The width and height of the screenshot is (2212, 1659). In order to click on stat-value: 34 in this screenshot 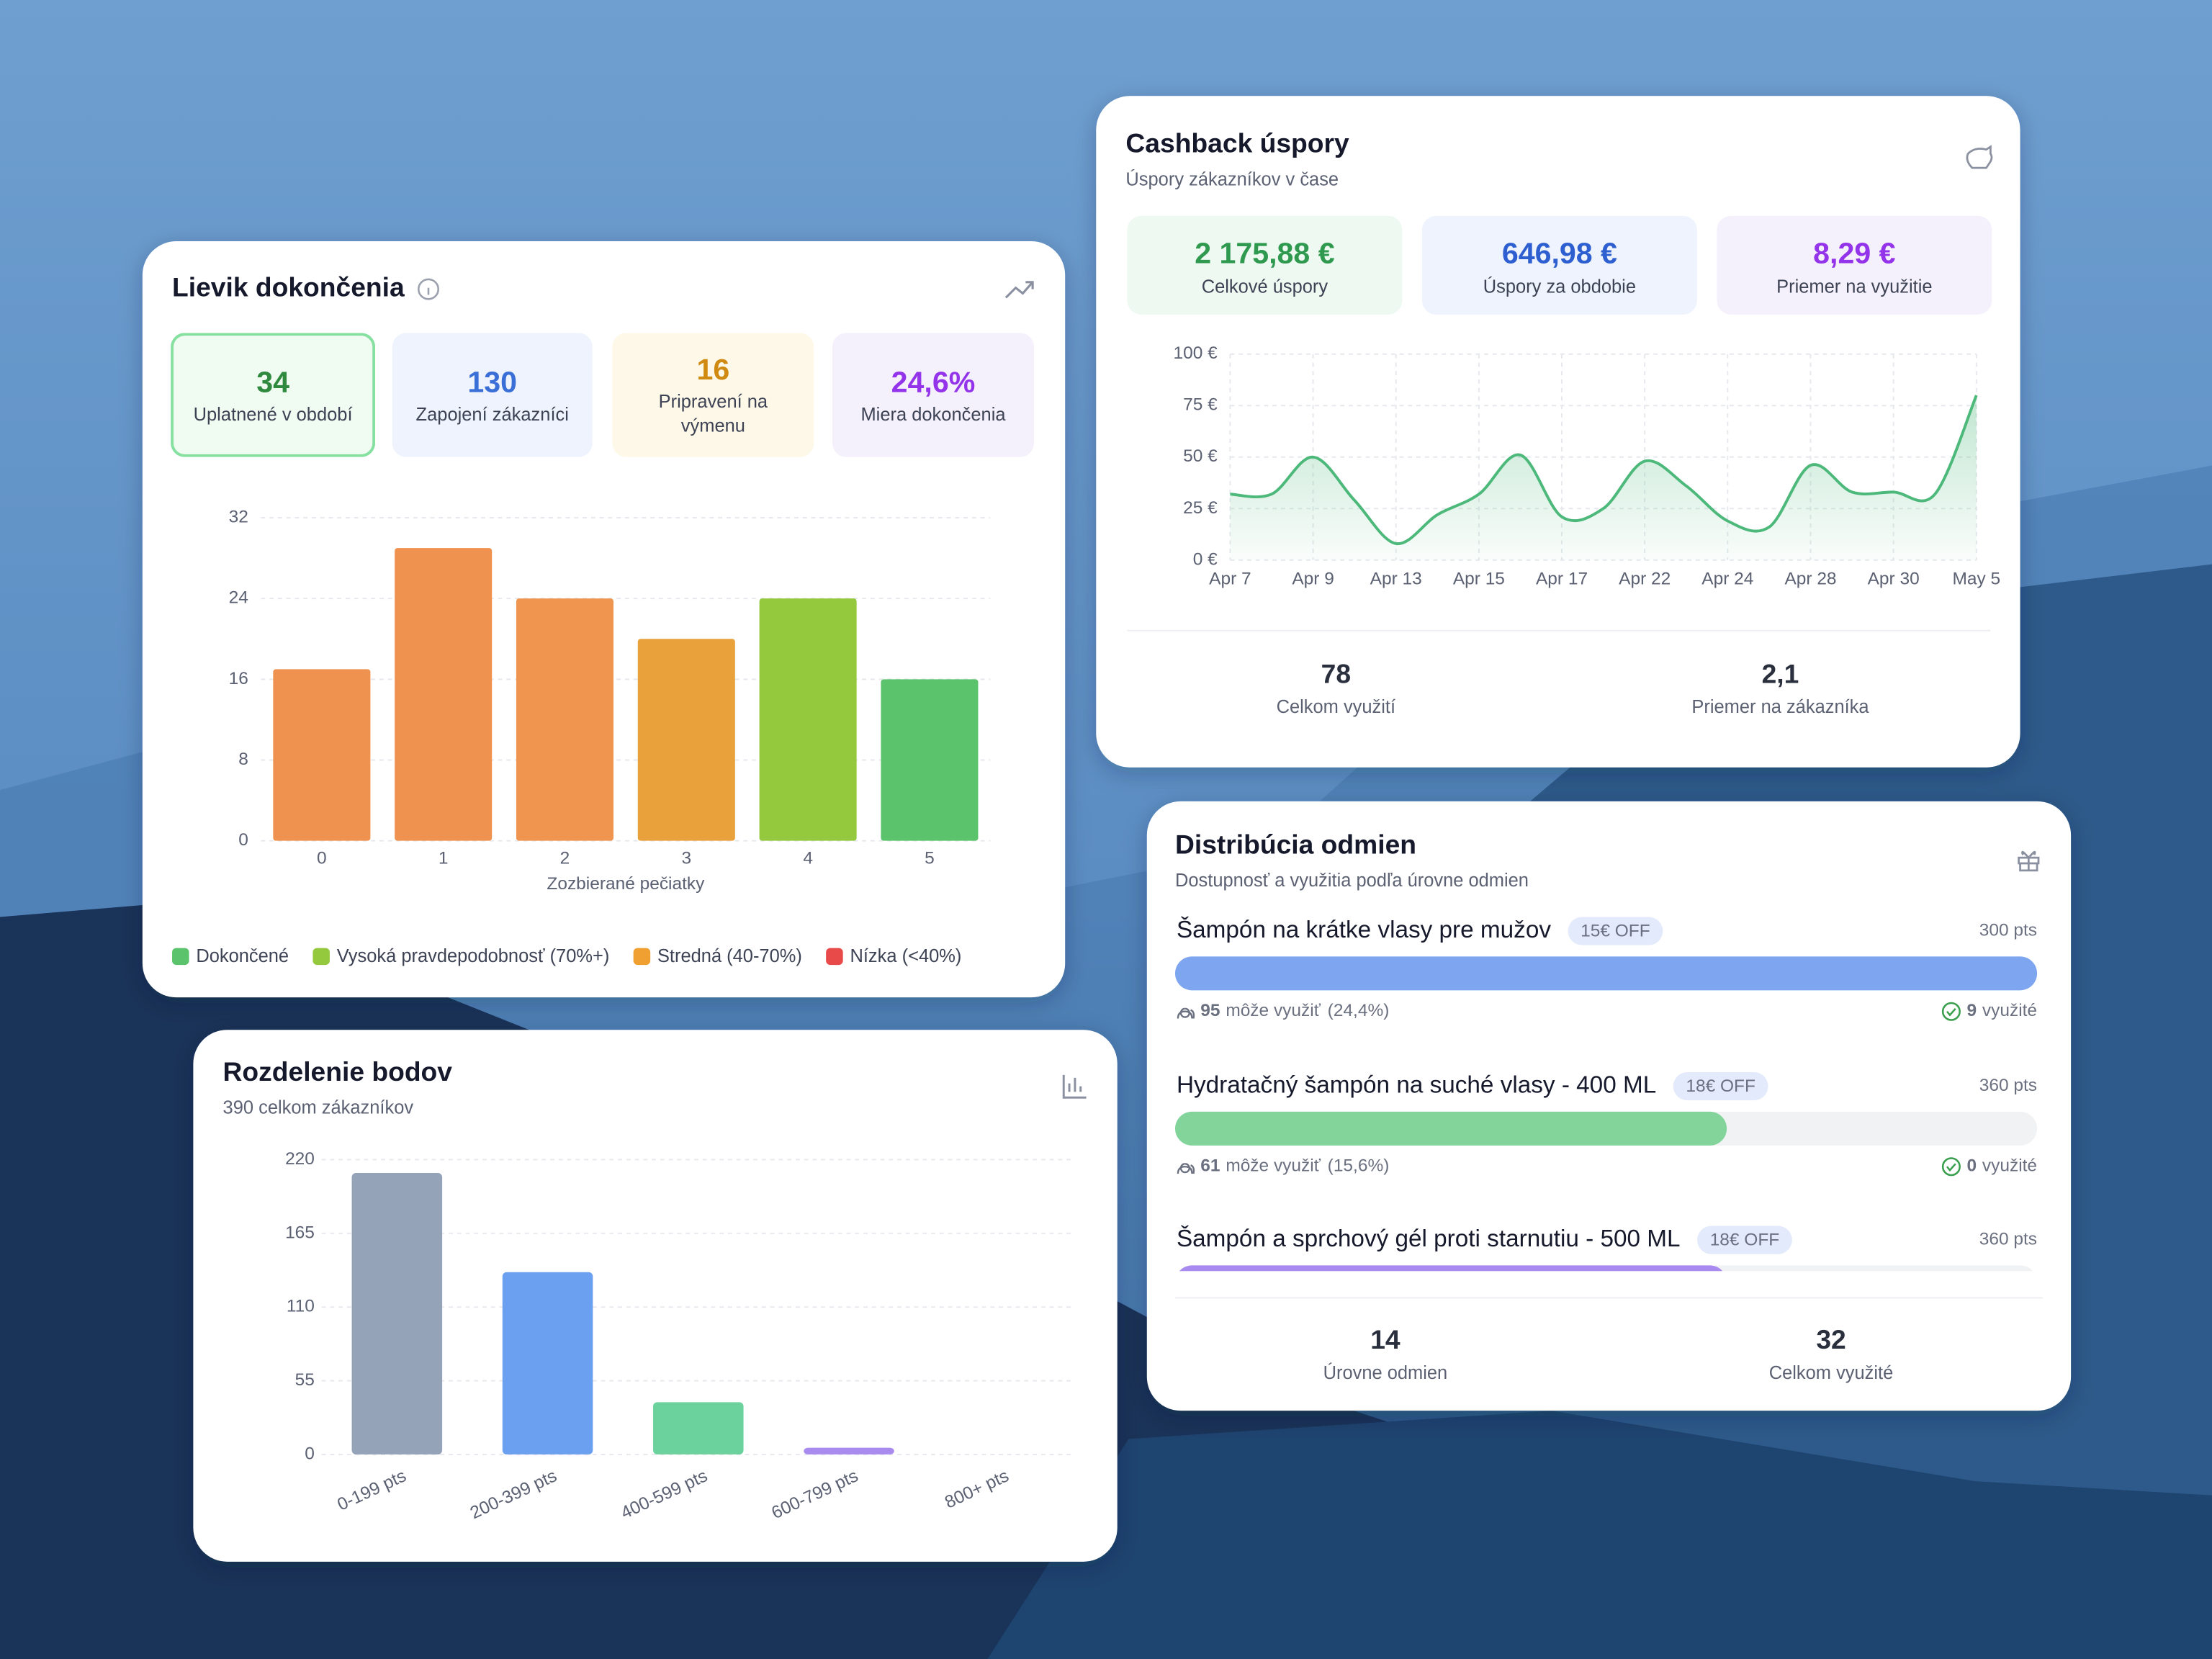, I will do `click(272, 382)`.